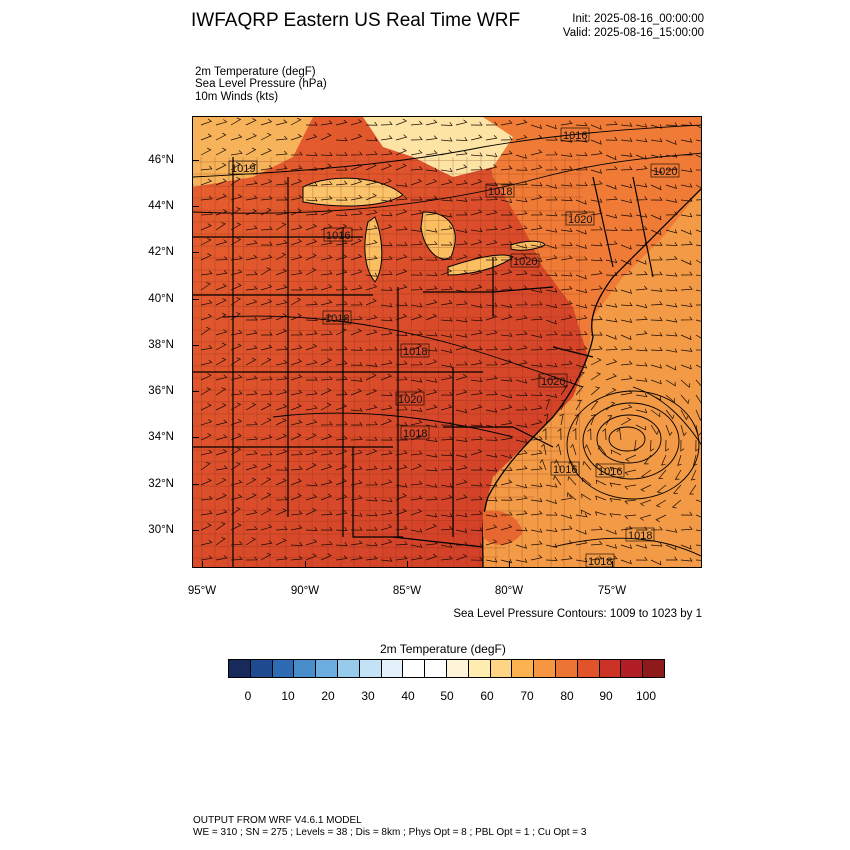 The image size is (850, 850). Describe the element at coordinates (509, 591) in the screenshot. I see `lon-label-80: 80°W` at that location.